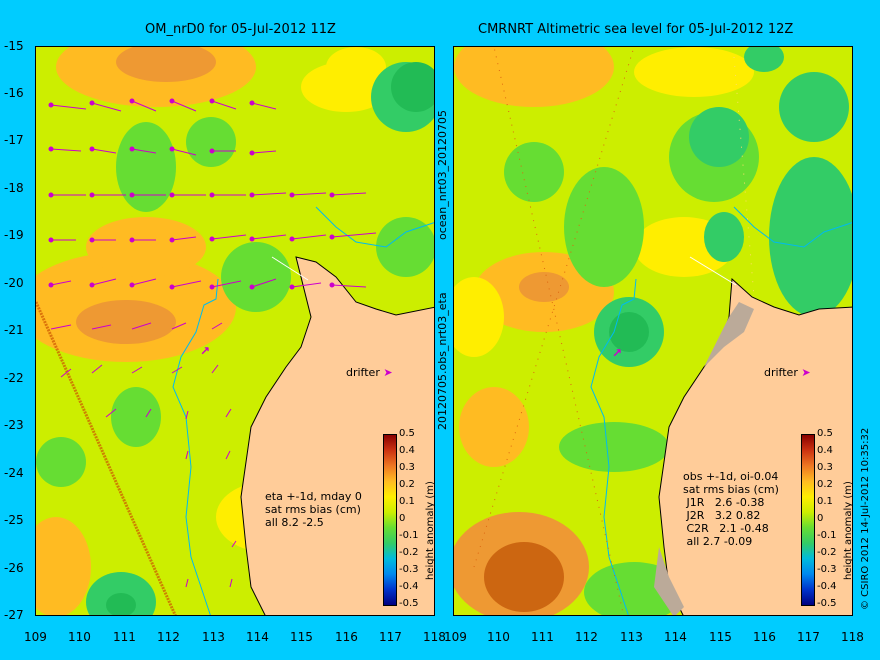 The image size is (880, 660). Describe the element at coordinates (14, 520) in the screenshot. I see `y-tick: -25` at that location.